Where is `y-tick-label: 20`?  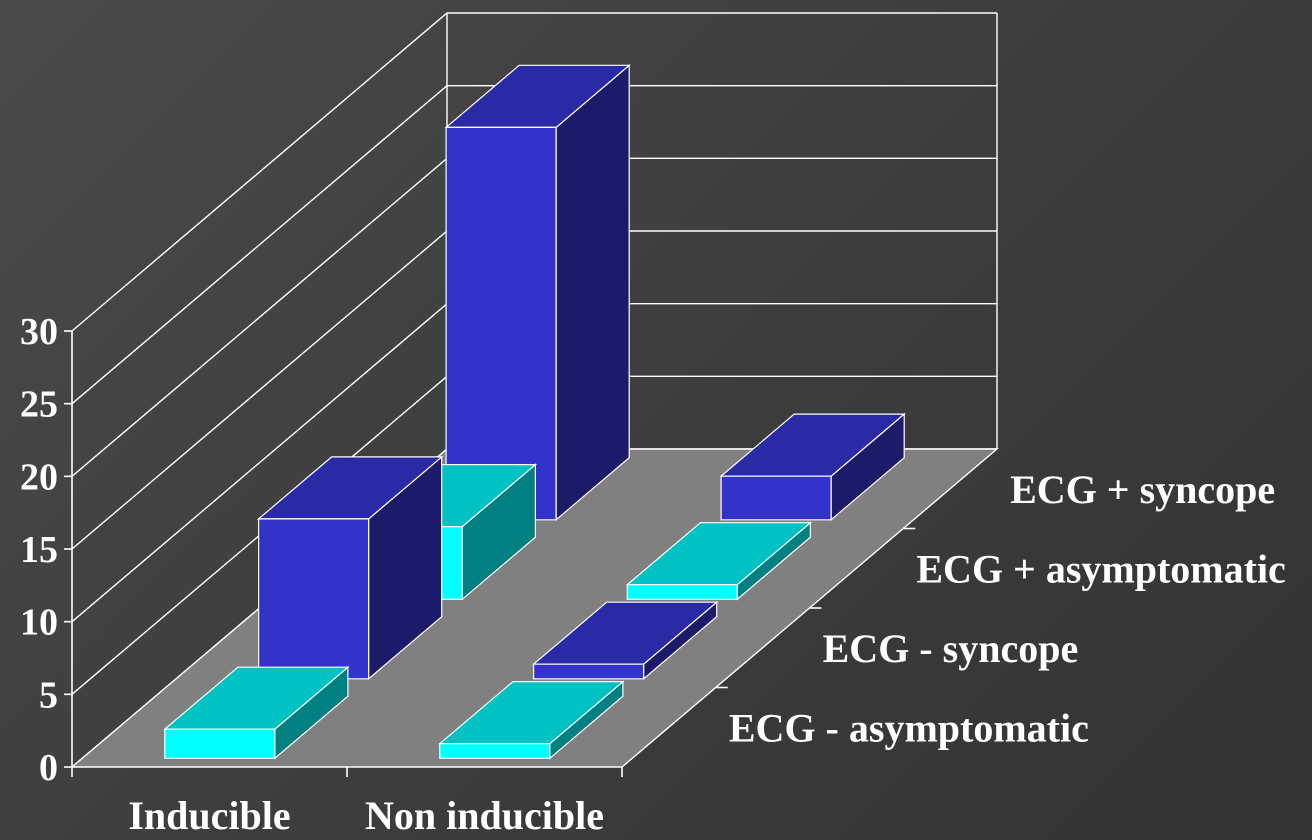 y-tick-label: 20 is located at coordinates (39, 477).